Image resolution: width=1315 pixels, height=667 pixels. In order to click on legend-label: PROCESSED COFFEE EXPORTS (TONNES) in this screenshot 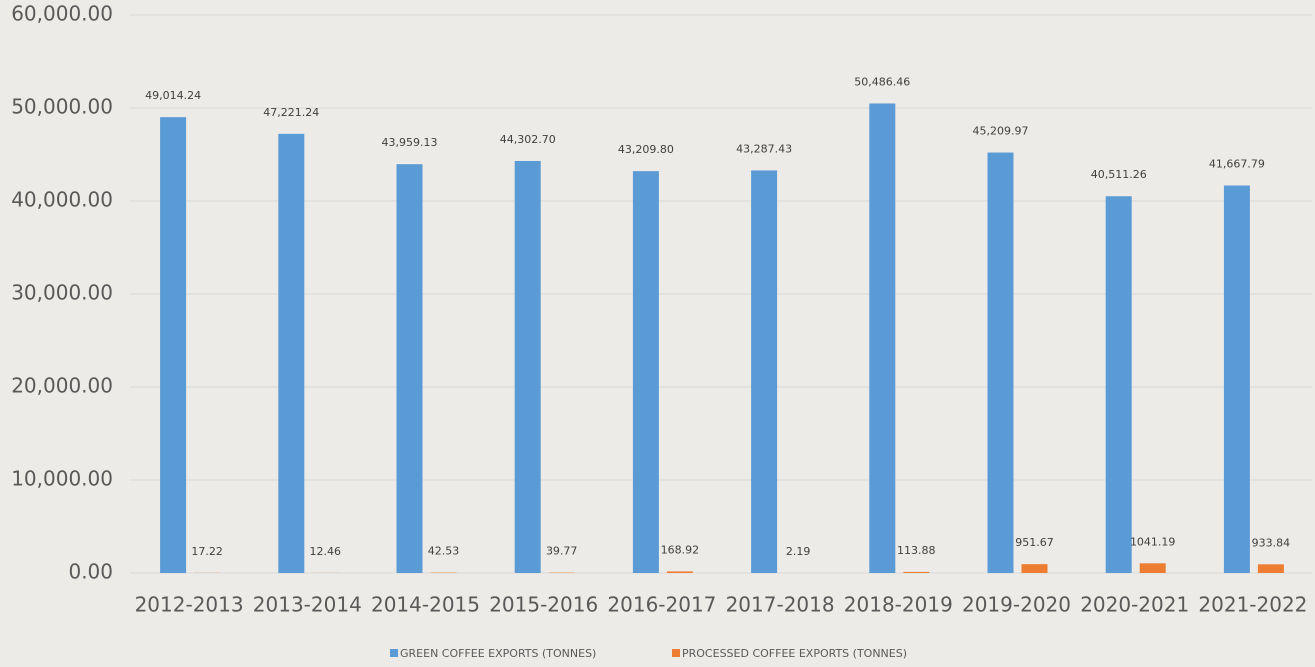, I will do `click(794, 653)`.